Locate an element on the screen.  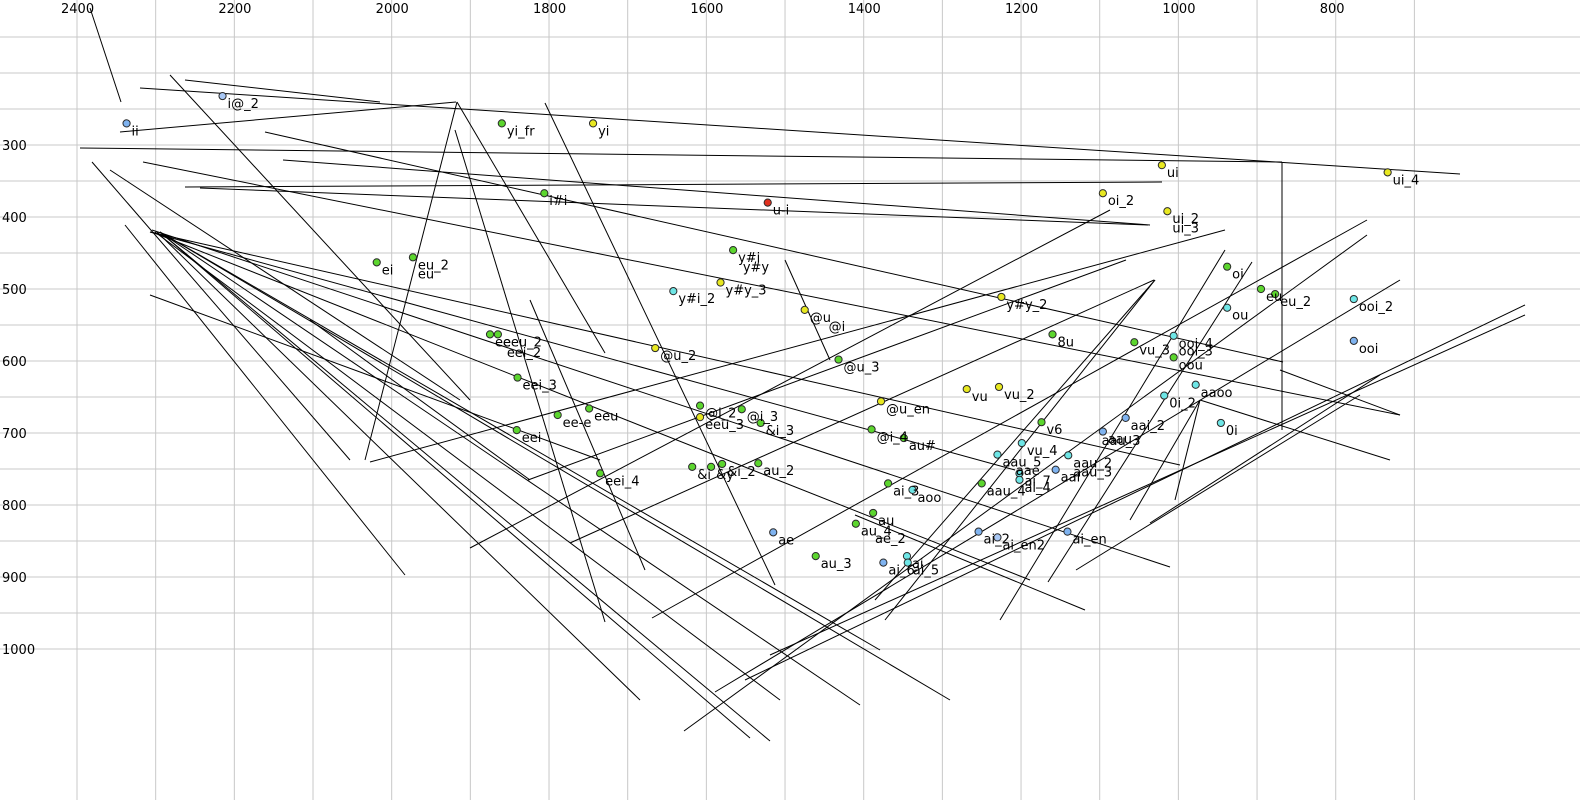
x-tick-label: 1800 is located at coordinates (549, 9).